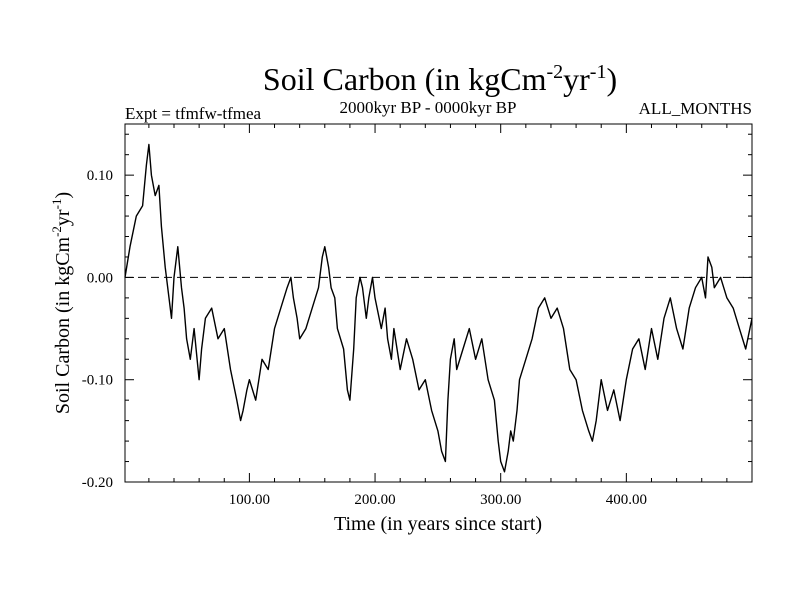 The width and height of the screenshot is (800, 600). I want to click on y-axis-label: Soil Carbon (in kgCm-2yr-1), so click(61, 303).